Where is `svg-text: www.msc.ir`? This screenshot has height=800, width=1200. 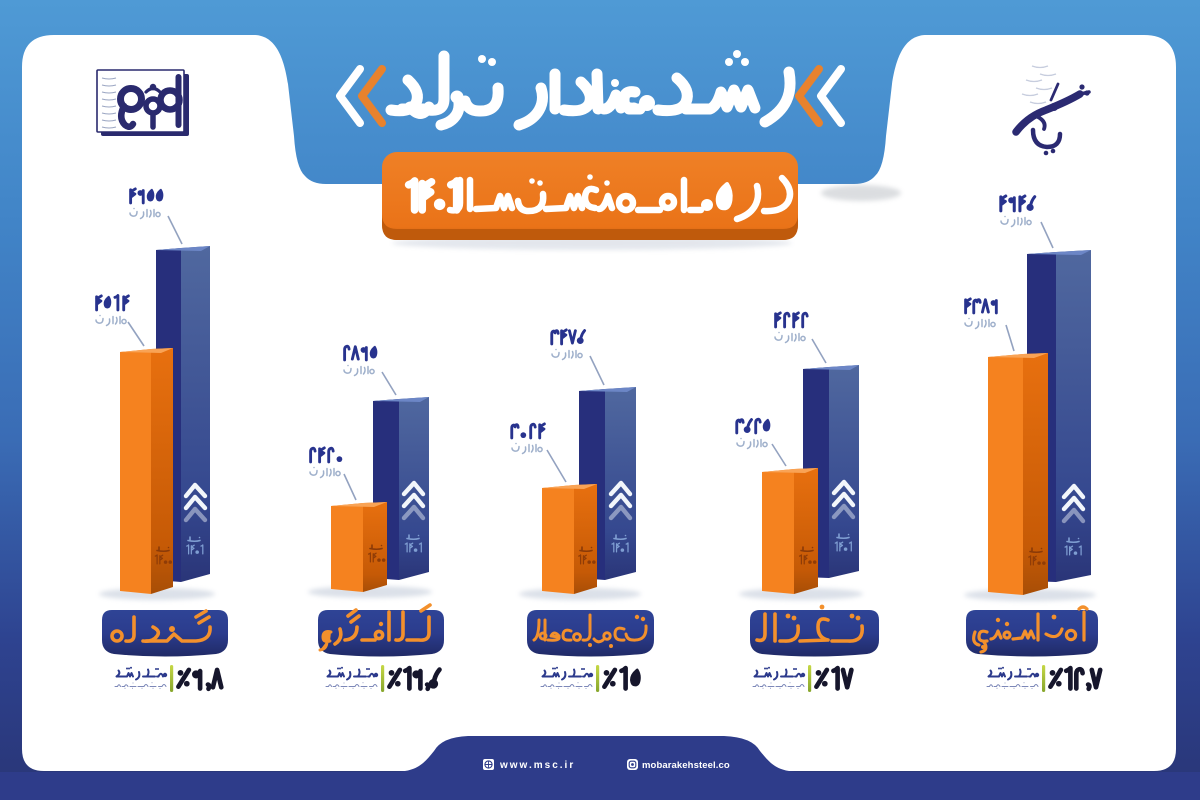 svg-text: www.msc.ir is located at coordinates (537, 765).